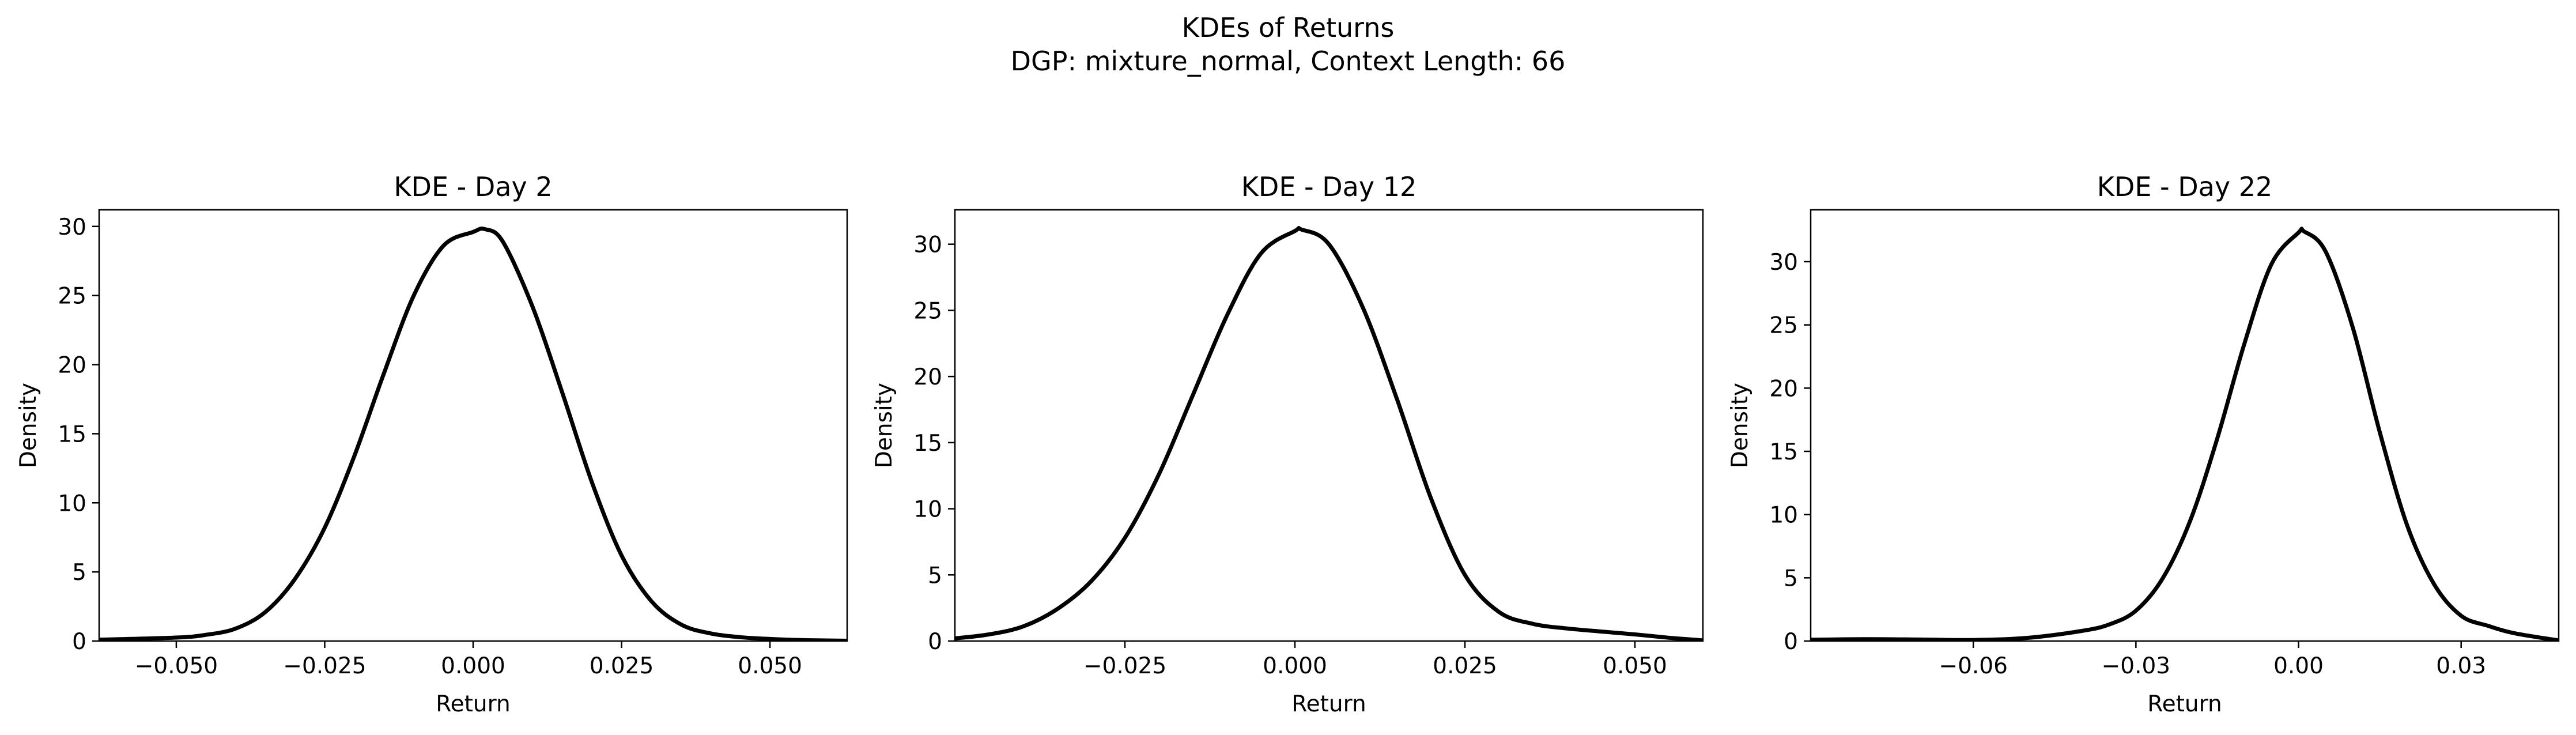  I want to click on subplot-title: KDE - Day 22, so click(2184, 186).